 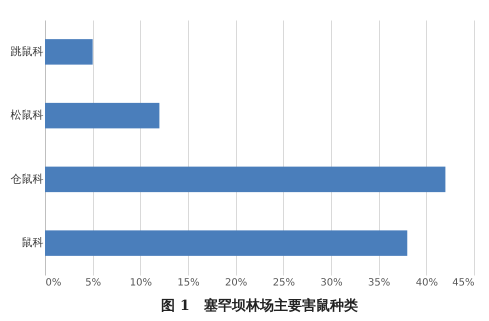 What do you see at coordinates (259, 305) in the screenshot?
I see `text: 图 1 塞罕坝林场主要害鼠种类` at bounding box center [259, 305].